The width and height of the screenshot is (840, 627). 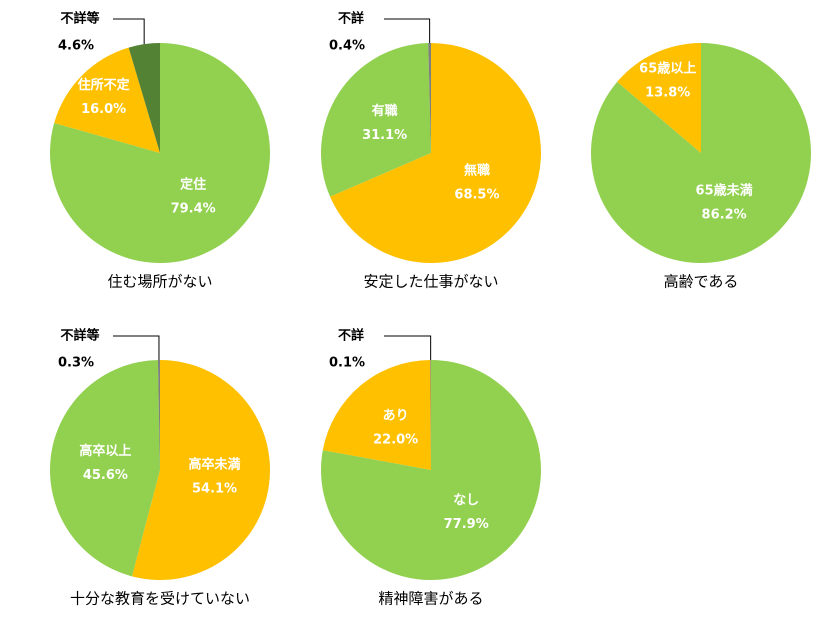 What do you see at coordinates (724, 214) in the screenshot?
I see `slice-value: 86.2%` at bounding box center [724, 214].